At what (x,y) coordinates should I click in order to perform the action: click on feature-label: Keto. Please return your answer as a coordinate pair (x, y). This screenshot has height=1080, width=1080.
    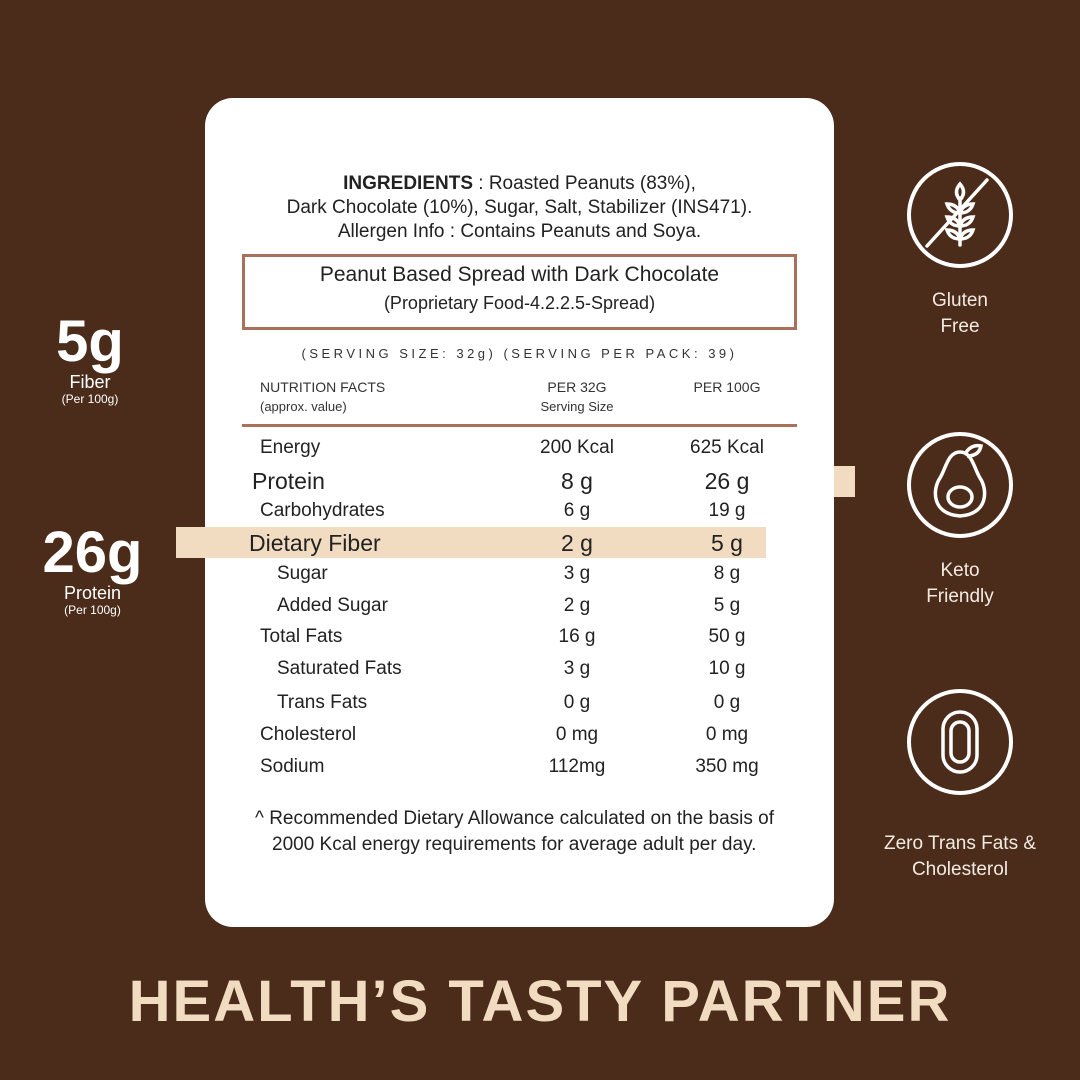
    Looking at the image, I should click on (960, 570).